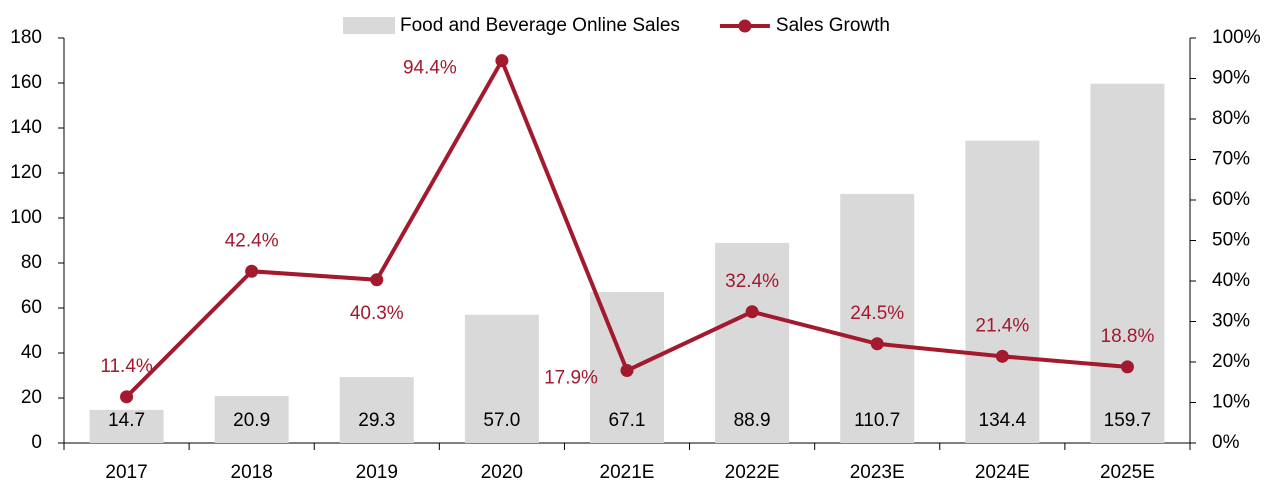 The image size is (1269, 490). What do you see at coordinates (1003, 420) in the screenshot?
I see `bar-value-label: 134.4` at bounding box center [1003, 420].